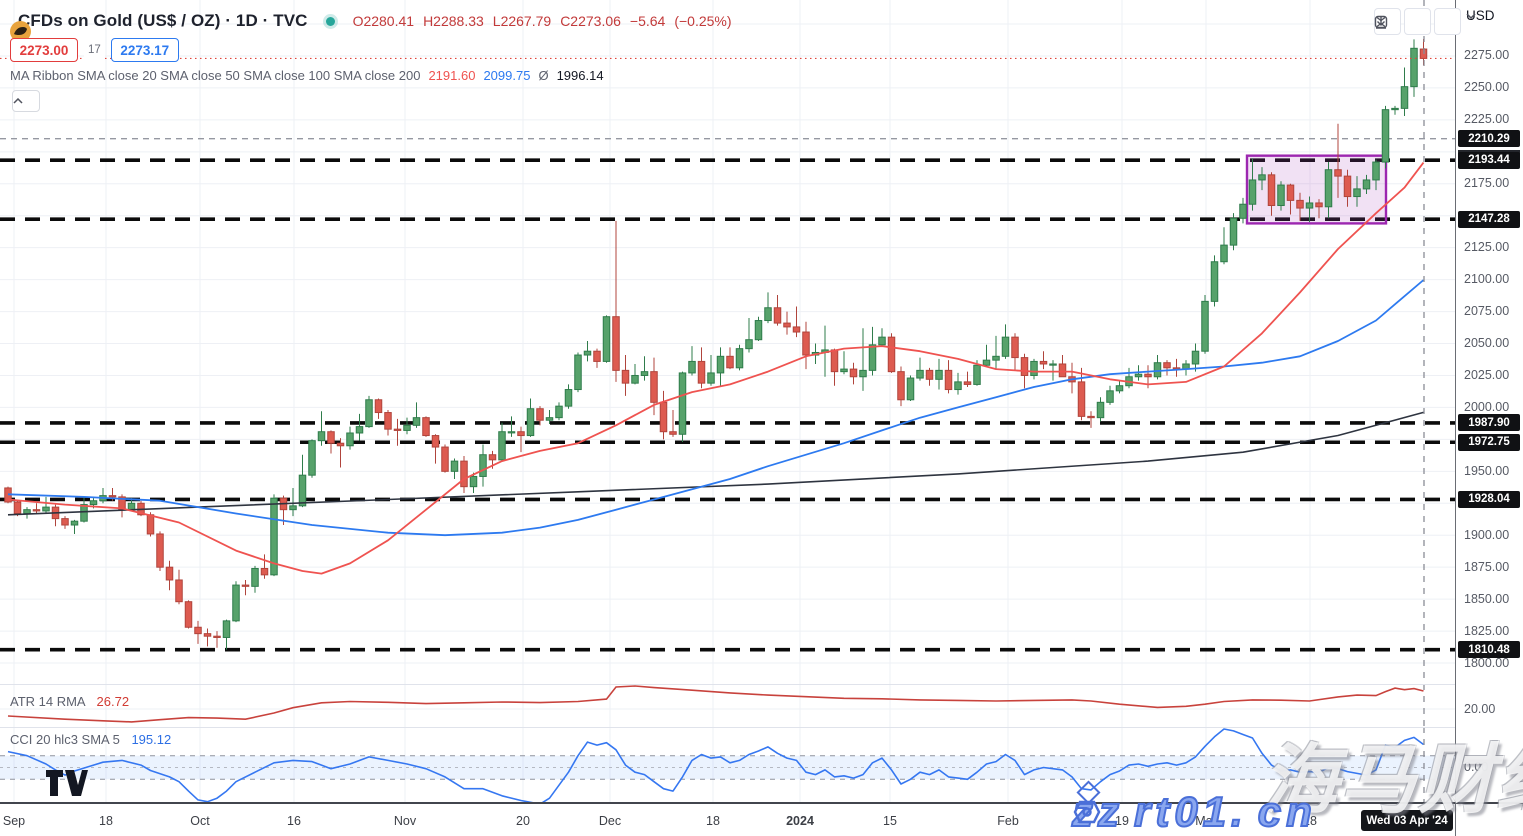 Image resolution: width=1523 pixels, height=836 pixels. Describe the element at coordinates (715, 463) in the screenshot. I see `sma200-line` at that location.